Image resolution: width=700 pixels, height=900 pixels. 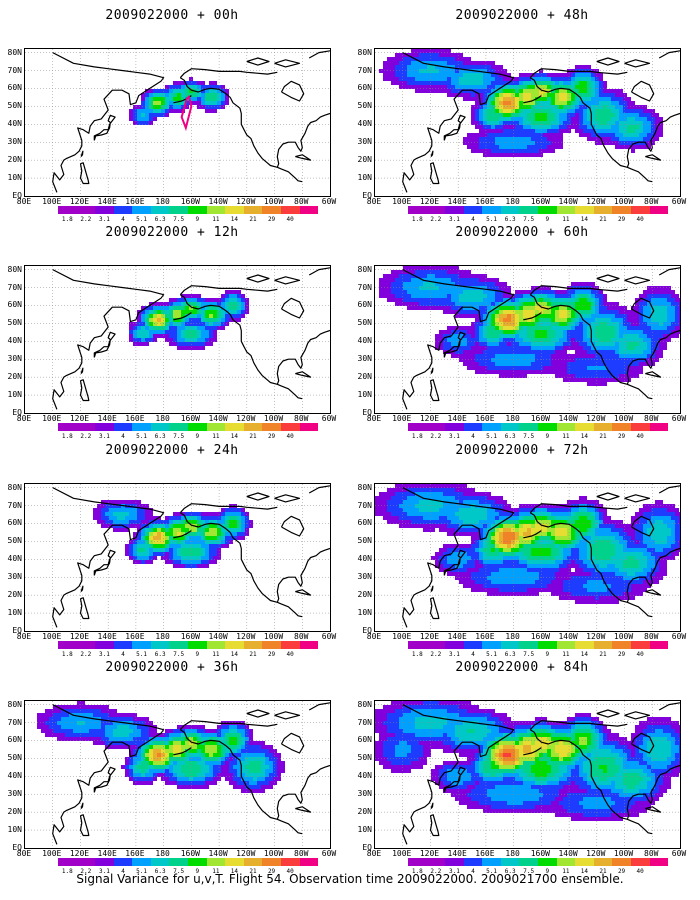 What do you see at coordinates (14, 124) in the screenshot?
I see `latitude-tick-label: 40N` at bounding box center [14, 124].